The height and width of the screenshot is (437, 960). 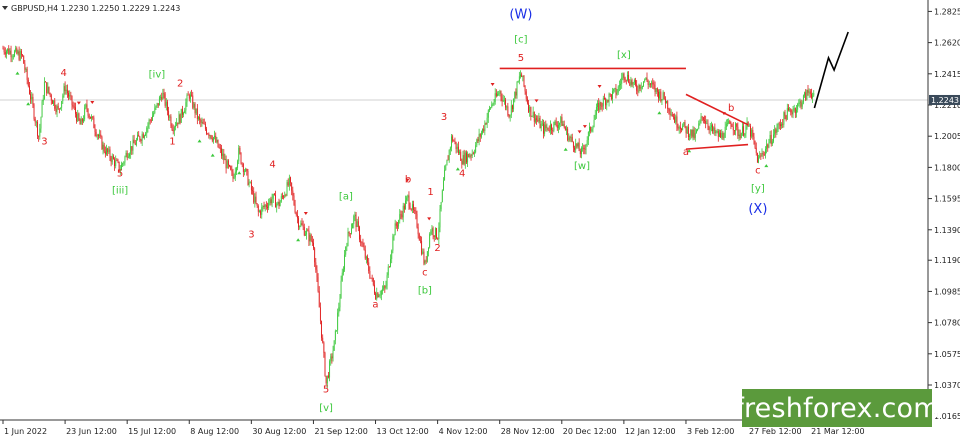 I want to click on time-tick-label: 15 Jul 12:00, so click(x=152, y=431).